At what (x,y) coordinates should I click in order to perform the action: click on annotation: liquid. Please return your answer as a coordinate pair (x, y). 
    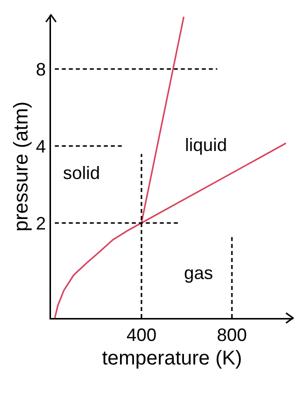
    Looking at the image, I should click on (206, 145).